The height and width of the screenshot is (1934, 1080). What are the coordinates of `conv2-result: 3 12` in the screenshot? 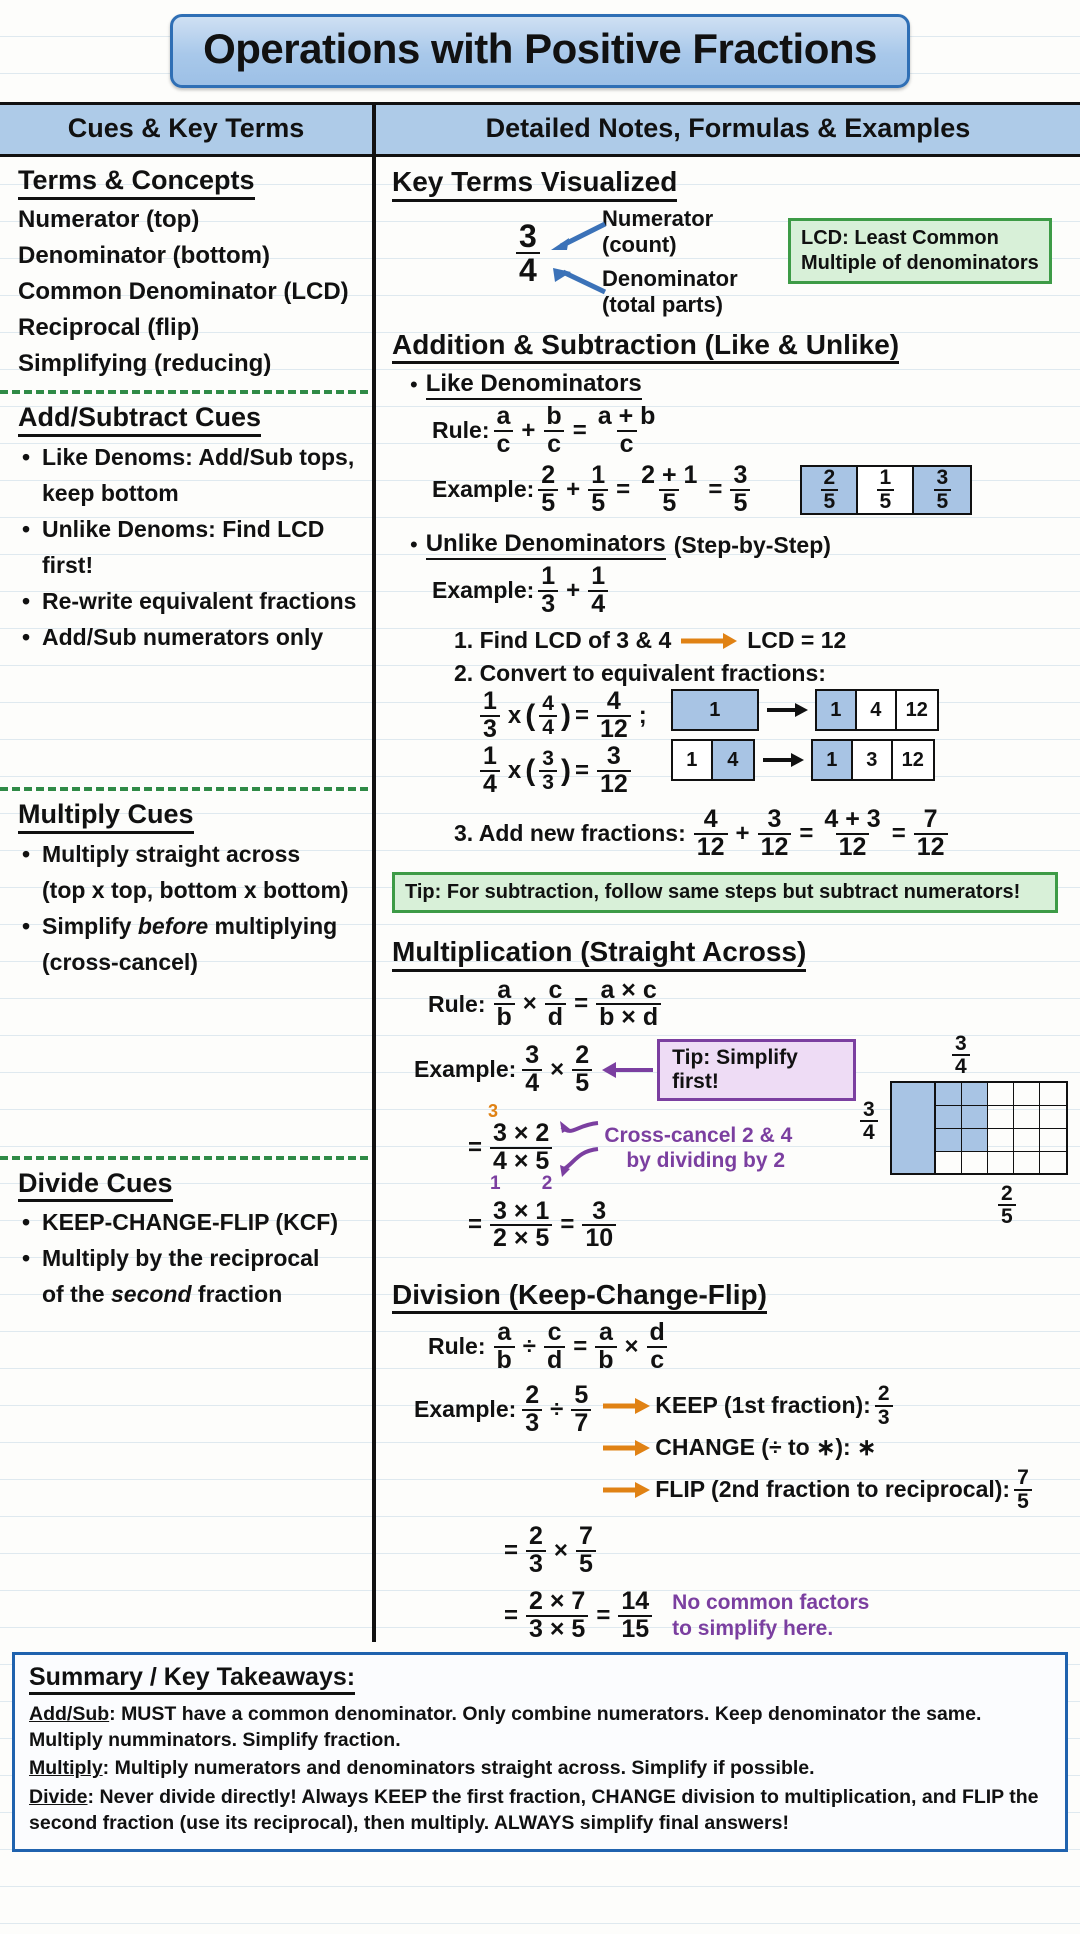 It's located at (613, 770).